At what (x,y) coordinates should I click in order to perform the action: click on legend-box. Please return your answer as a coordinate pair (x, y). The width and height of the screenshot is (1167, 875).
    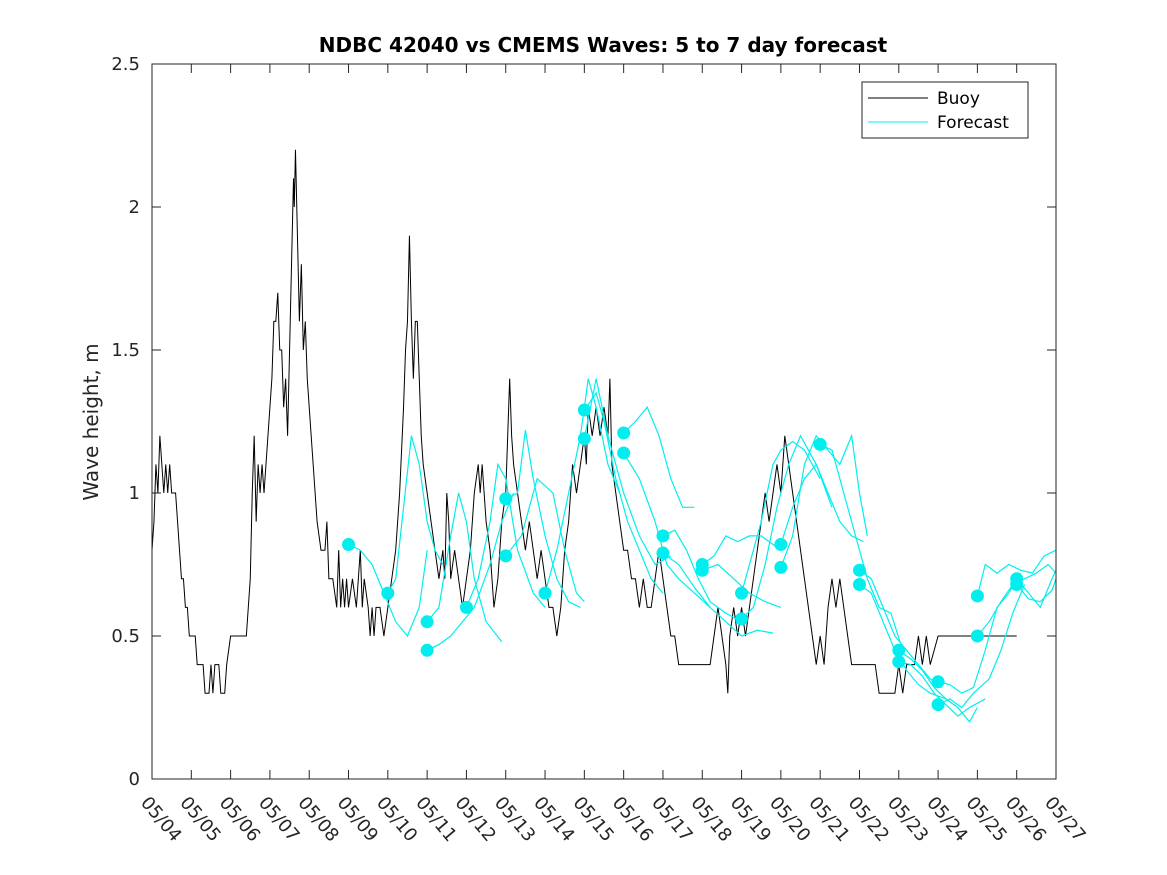
    Looking at the image, I should click on (945, 110).